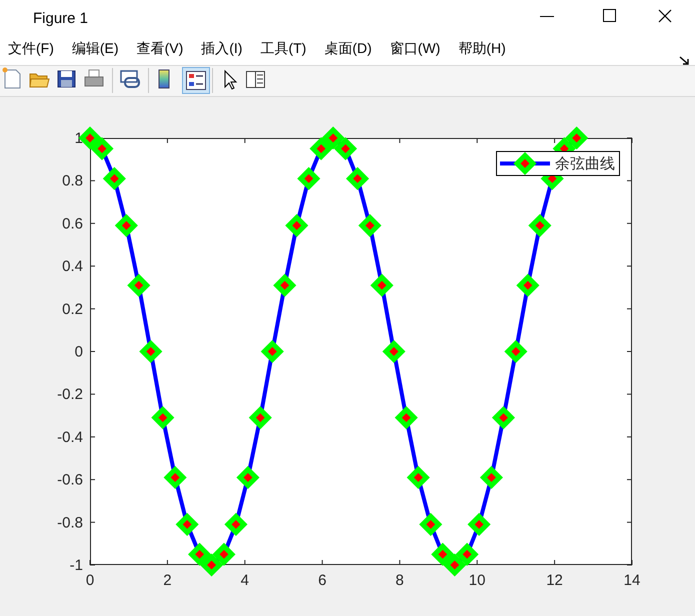 The image size is (695, 616). Describe the element at coordinates (70, 480) in the screenshot. I see `y-tick-label: -0.6` at that location.